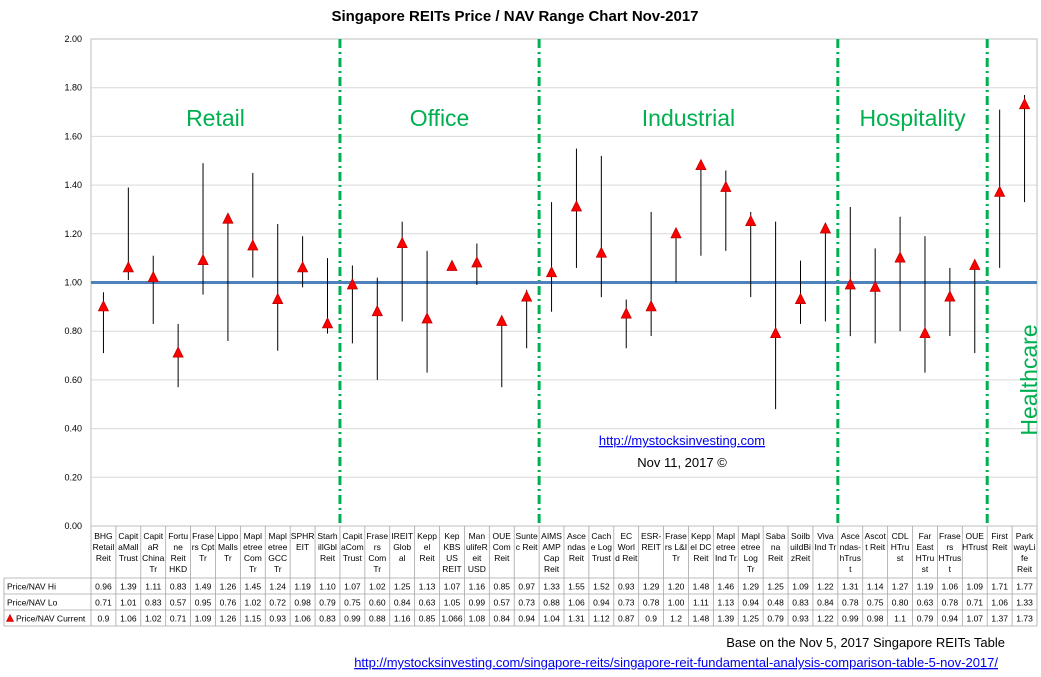 The width and height of the screenshot is (1041, 677). What do you see at coordinates (377, 603) in the screenshot?
I see `table-cell: 0.60` at bounding box center [377, 603].